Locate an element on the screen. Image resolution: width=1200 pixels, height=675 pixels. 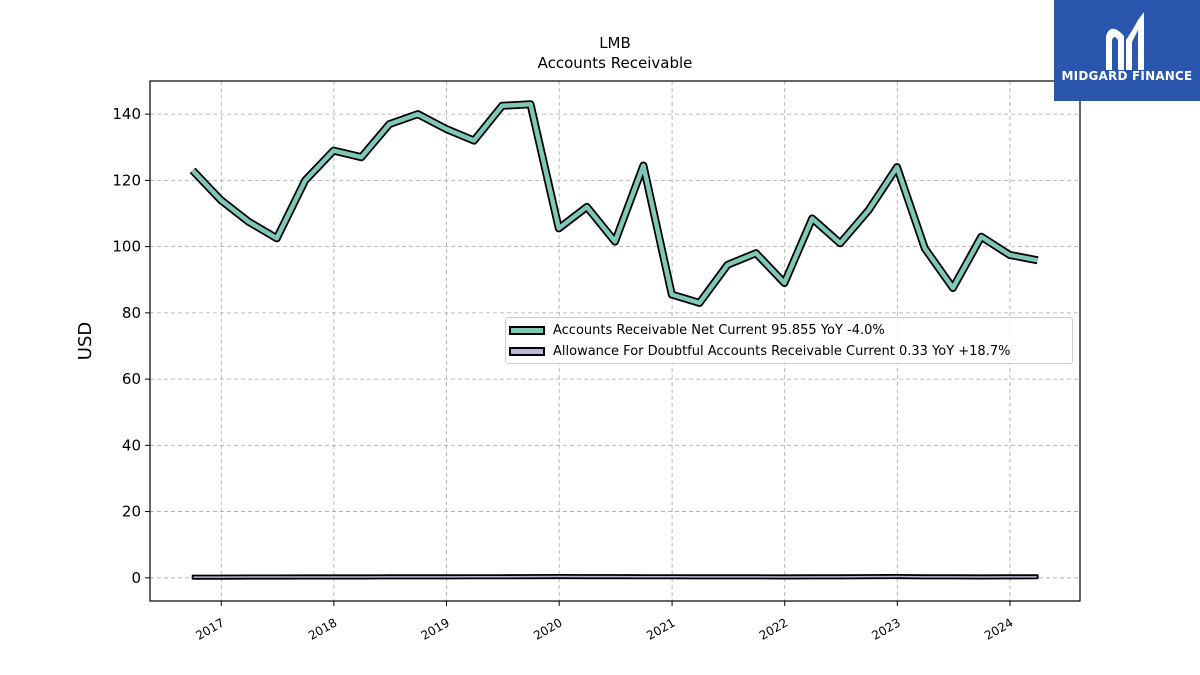
x-axis: 2017 2018 2019 2020 2021 2022 2023 2024 is located at coordinates (604, 622).